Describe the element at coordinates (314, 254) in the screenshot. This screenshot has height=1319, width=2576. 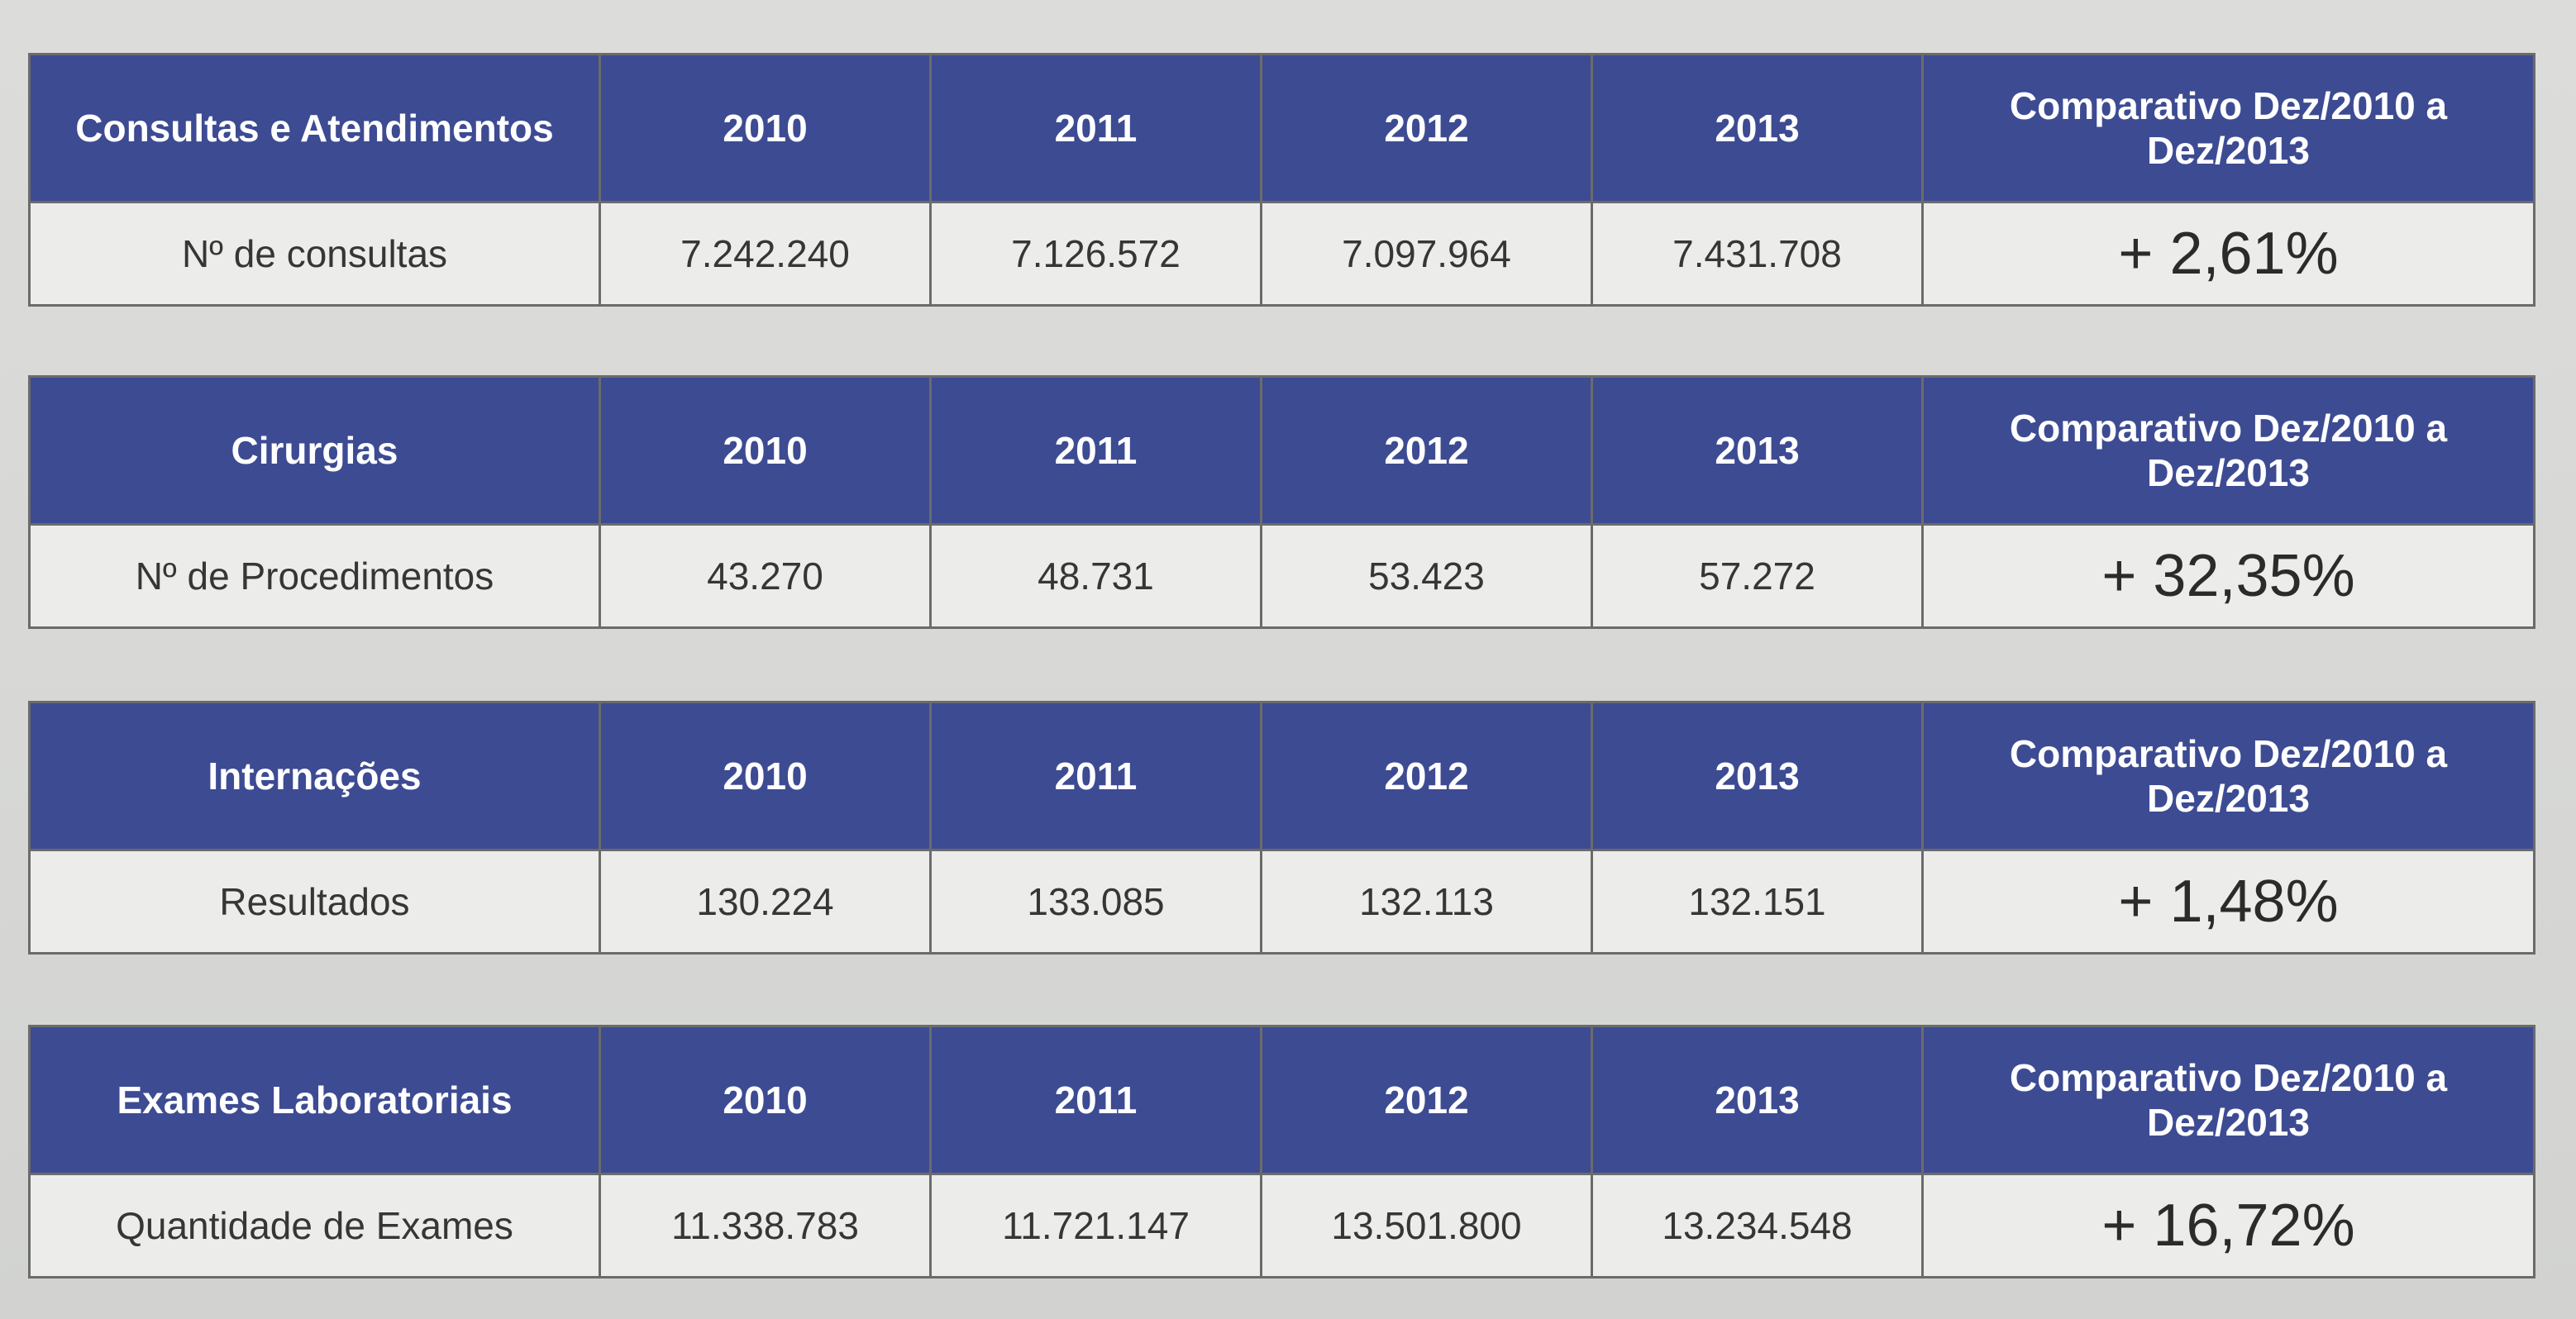
I see `row-label: Nº de consultas` at that location.